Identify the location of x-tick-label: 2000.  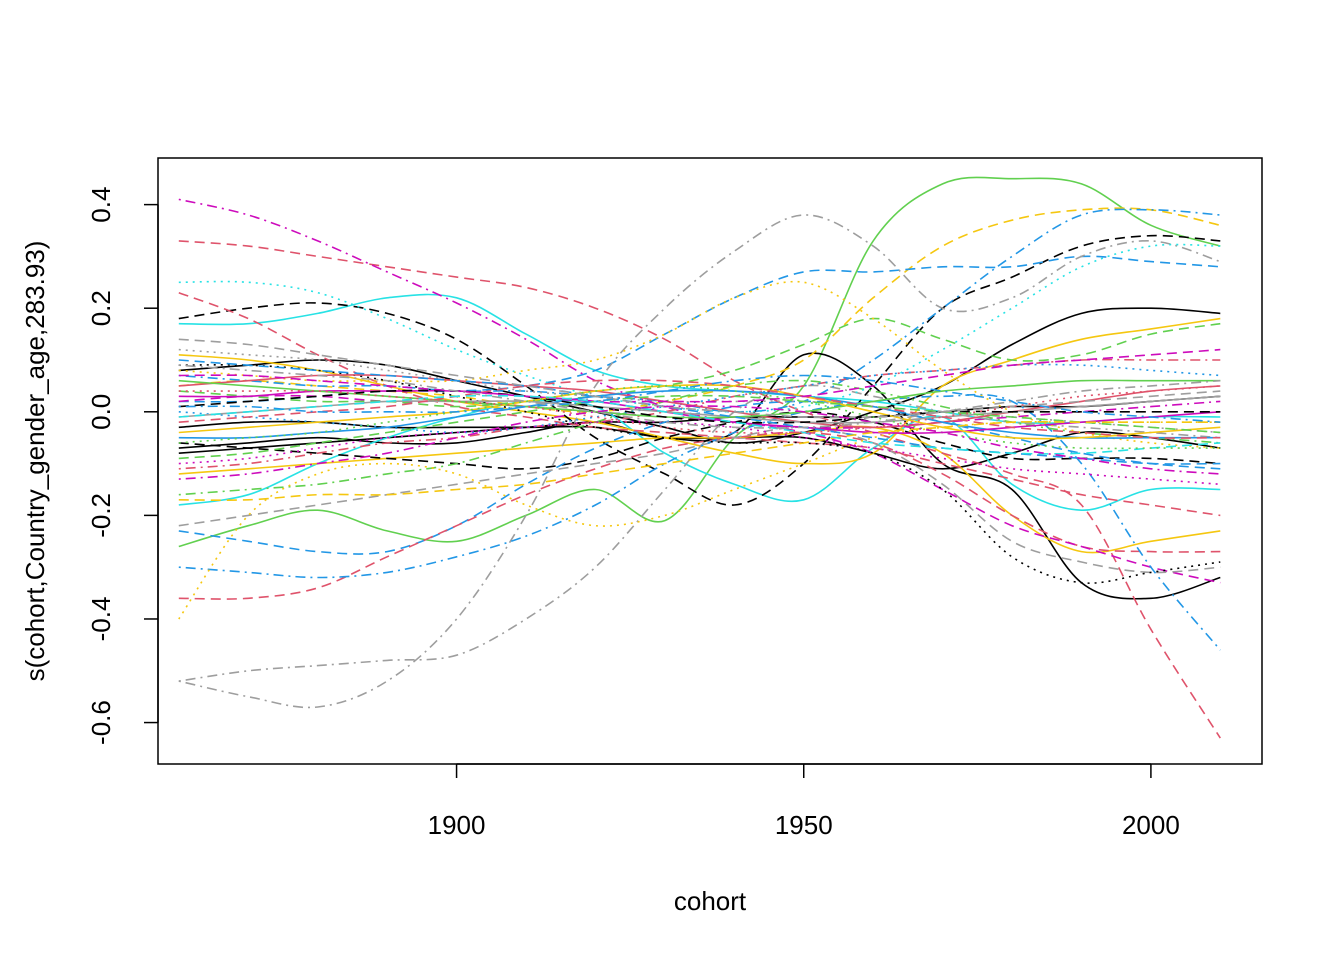
(1151, 825).